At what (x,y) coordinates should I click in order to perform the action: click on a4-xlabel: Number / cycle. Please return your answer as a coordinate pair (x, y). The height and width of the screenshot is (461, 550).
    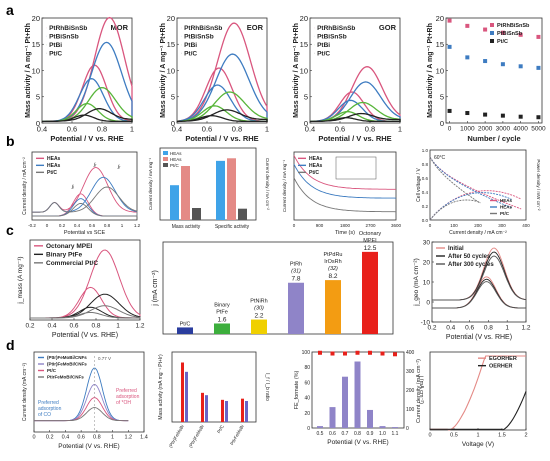
    Looking at the image, I should click on (493, 138).